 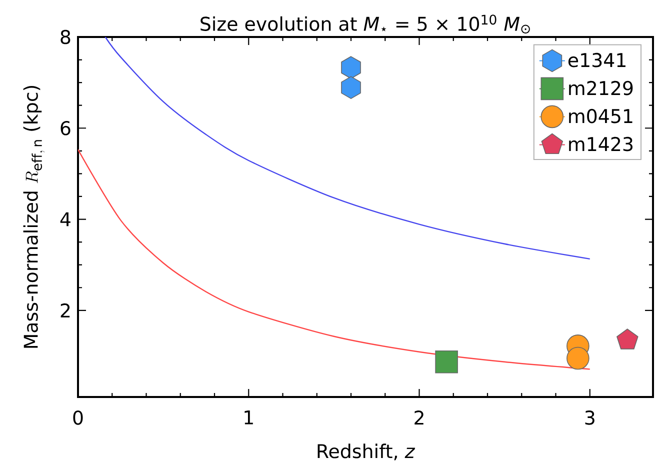 I want to click on x-tick-label: 0, so click(x=78, y=417).